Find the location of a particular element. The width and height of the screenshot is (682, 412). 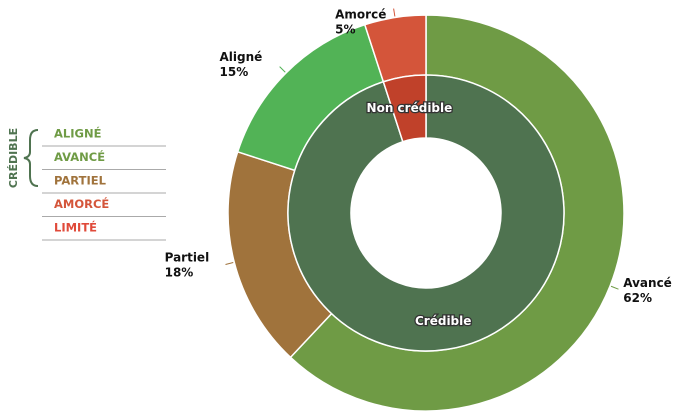

data-label-name: Amorcé is located at coordinates (360, 15).